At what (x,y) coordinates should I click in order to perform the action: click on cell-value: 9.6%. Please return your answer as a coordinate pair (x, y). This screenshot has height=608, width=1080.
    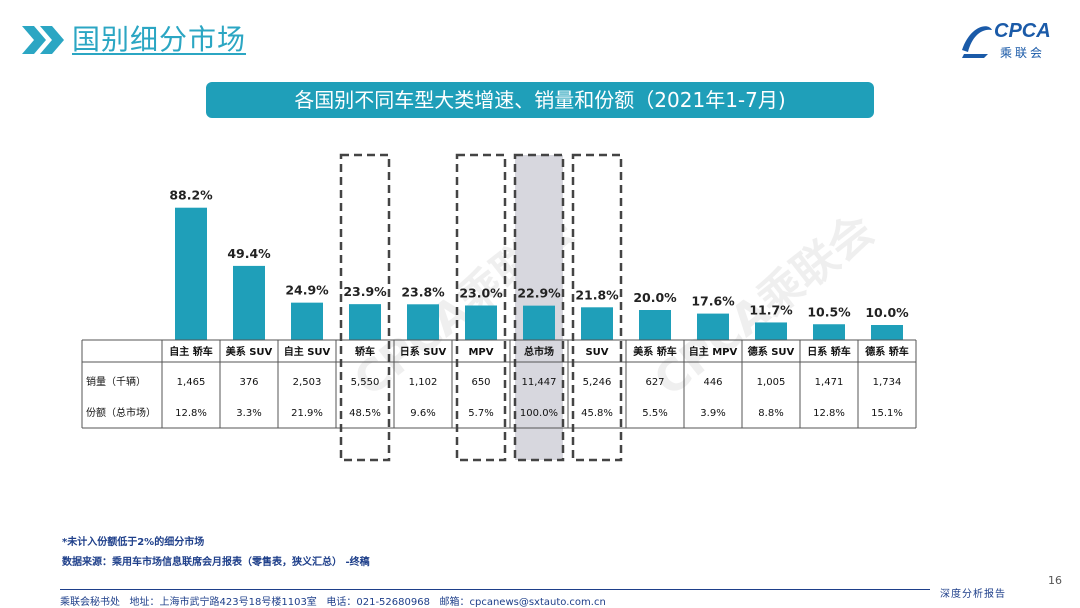
    Looking at the image, I should click on (422, 413).